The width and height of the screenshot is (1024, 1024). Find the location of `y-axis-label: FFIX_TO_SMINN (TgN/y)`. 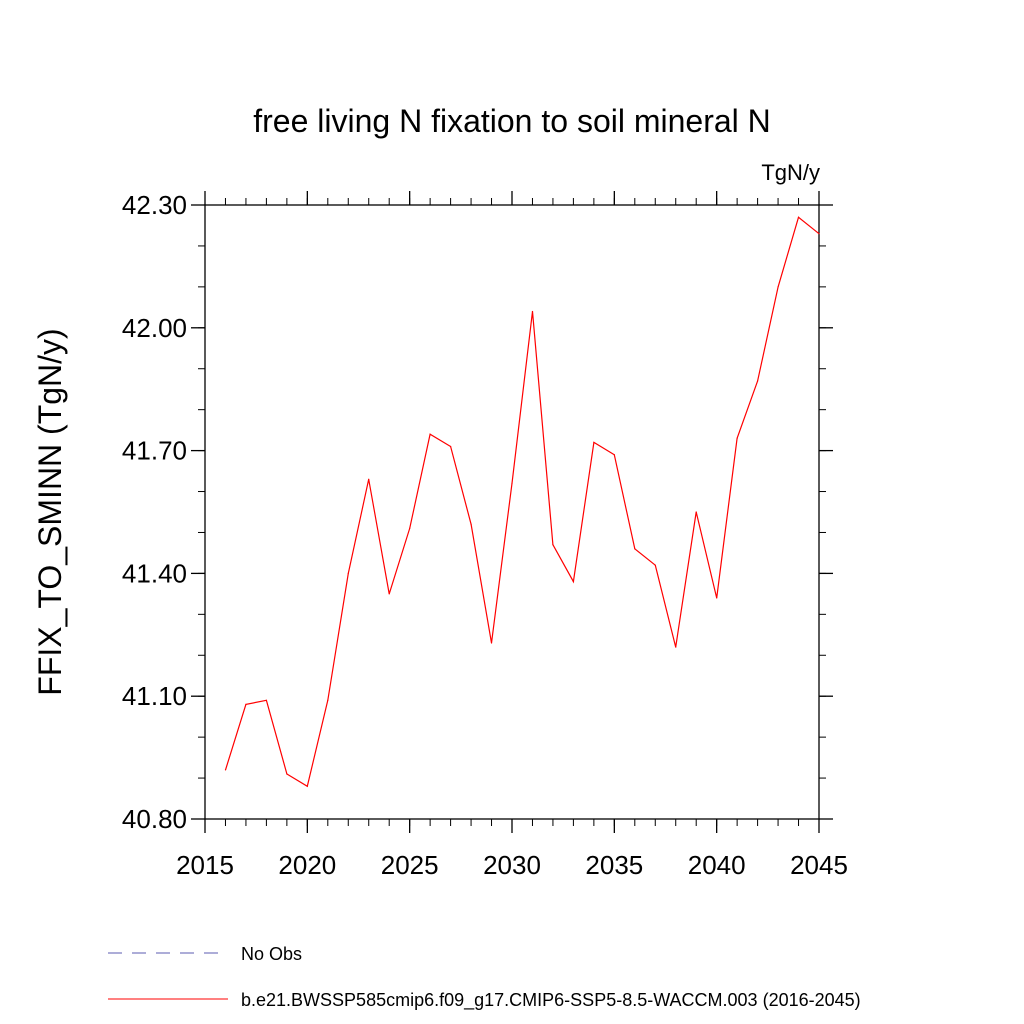

y-axis-label: FFIX_TO_SMINN (TgN/y) is located at coordinates (50, 511).